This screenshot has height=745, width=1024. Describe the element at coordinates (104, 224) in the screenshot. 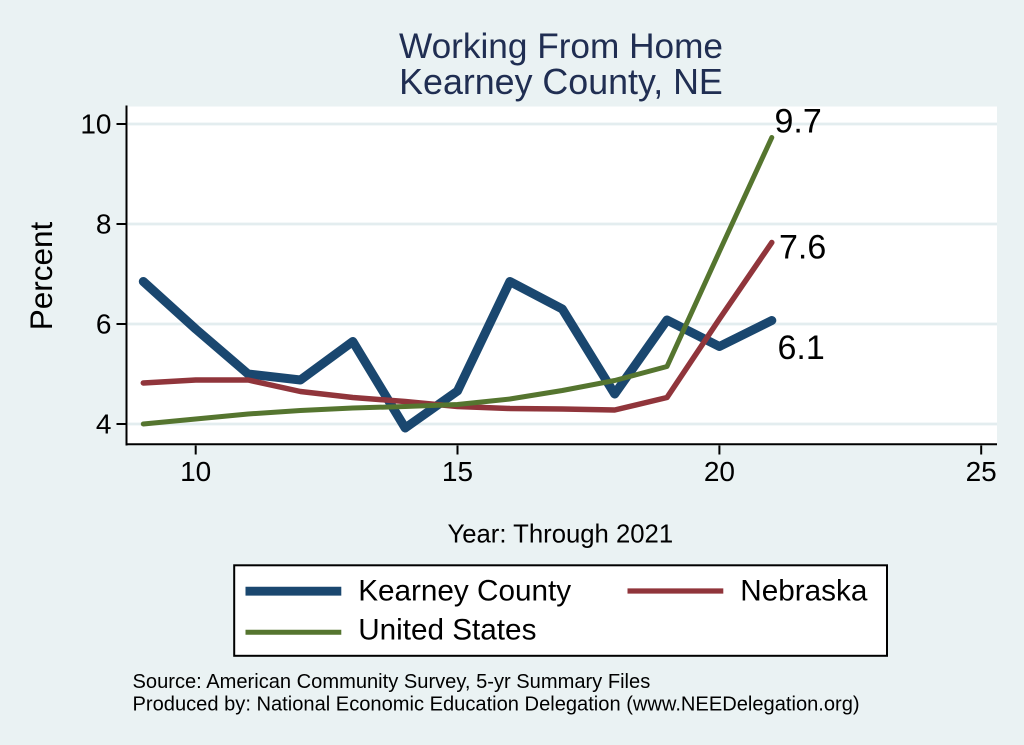

I see `svg-text: 8` at that location.